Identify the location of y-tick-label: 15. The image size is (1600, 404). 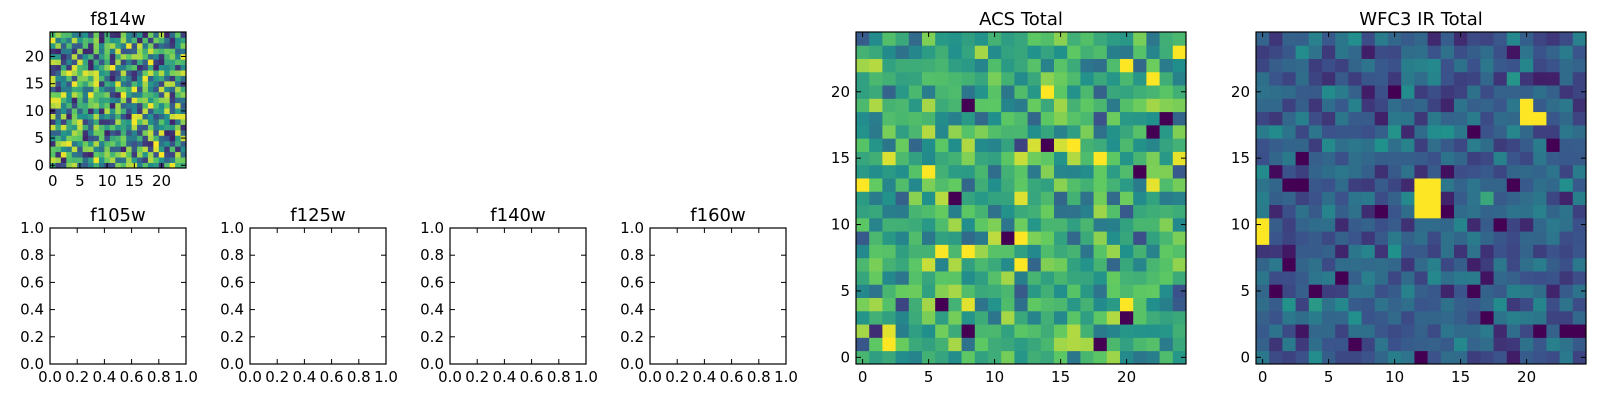
(840, 158).